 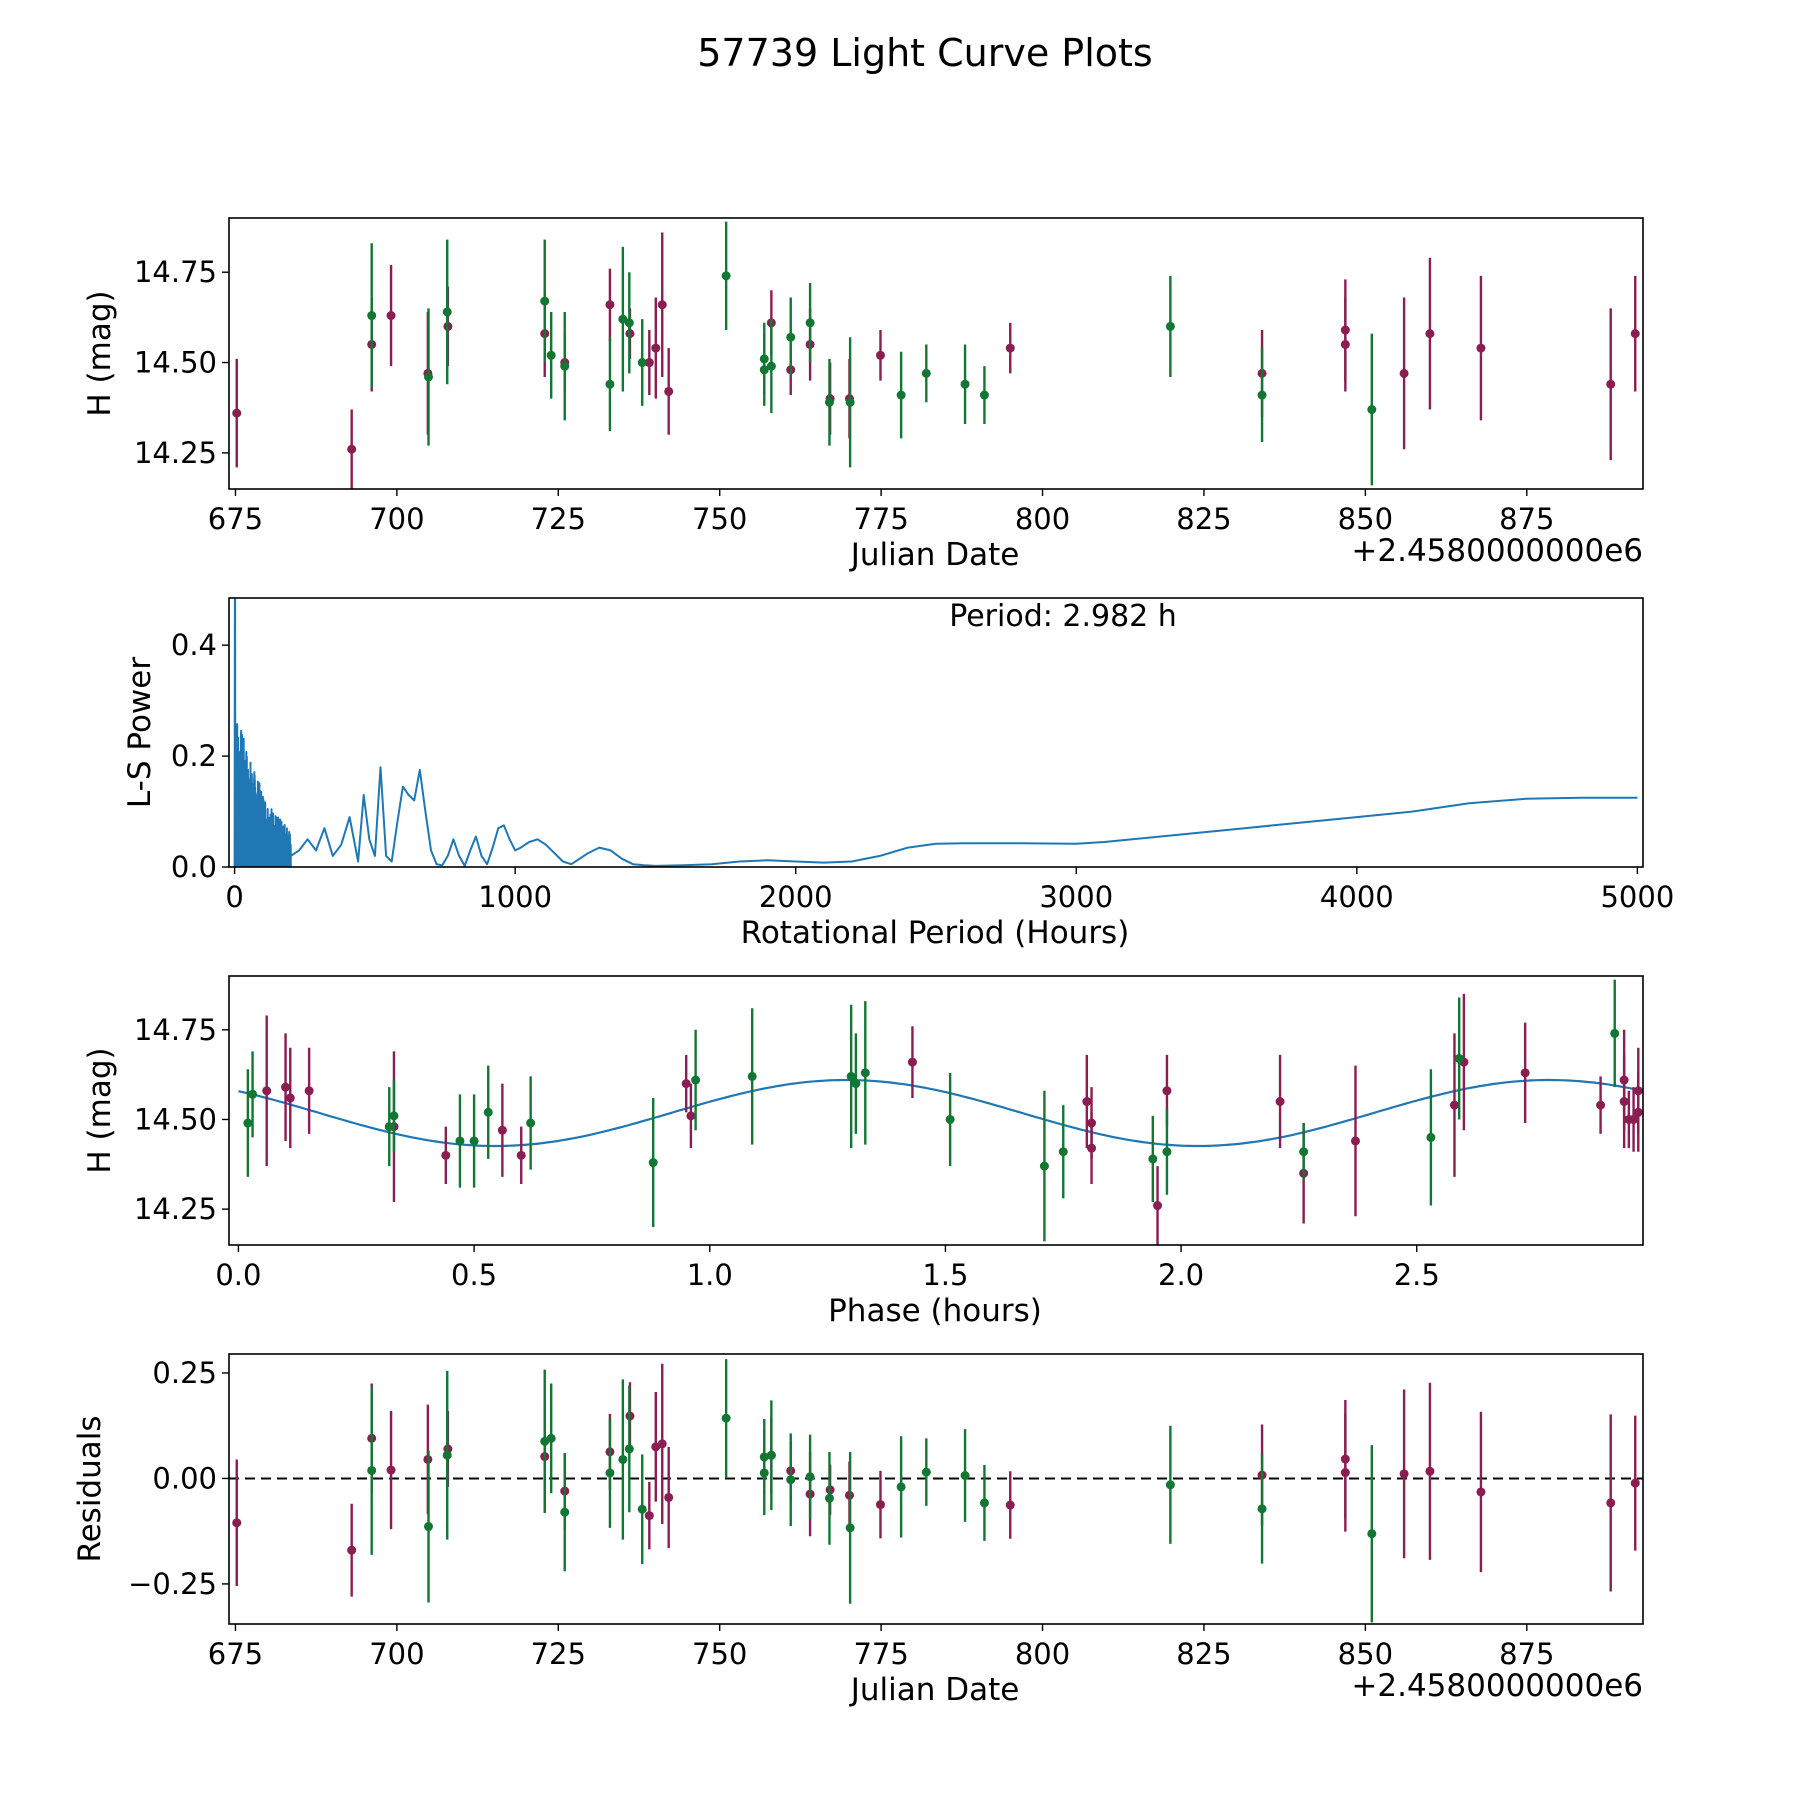 I want to click on phased-axes-frame, so click(x=936, y=1110).